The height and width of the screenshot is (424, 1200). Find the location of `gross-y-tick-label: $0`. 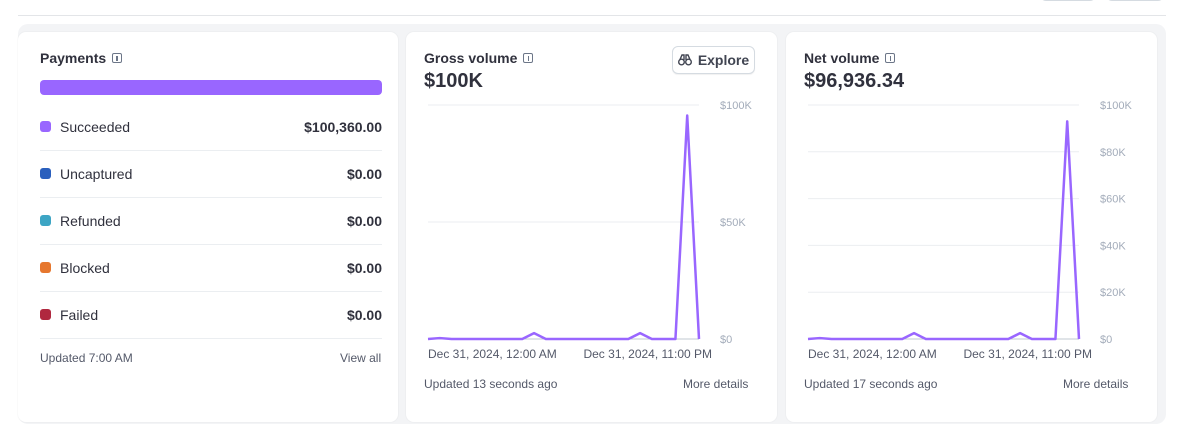

gross-y-tick-label: $0 is located at coordinates (726, 340).